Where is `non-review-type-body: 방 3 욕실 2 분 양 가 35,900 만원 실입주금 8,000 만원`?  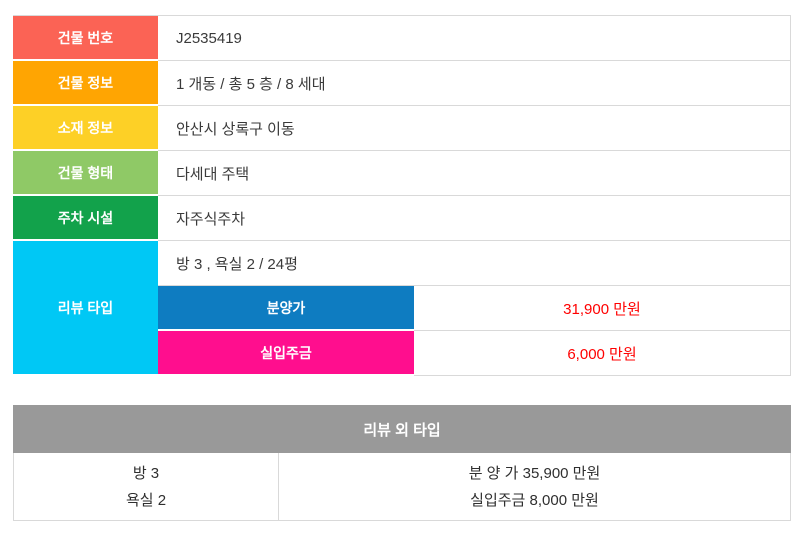 non-review-type-body: 방 3 욕실 2 분 양 가 35,900 만원 실입주금 8,000 만원 is located at coordinates (402, 487).